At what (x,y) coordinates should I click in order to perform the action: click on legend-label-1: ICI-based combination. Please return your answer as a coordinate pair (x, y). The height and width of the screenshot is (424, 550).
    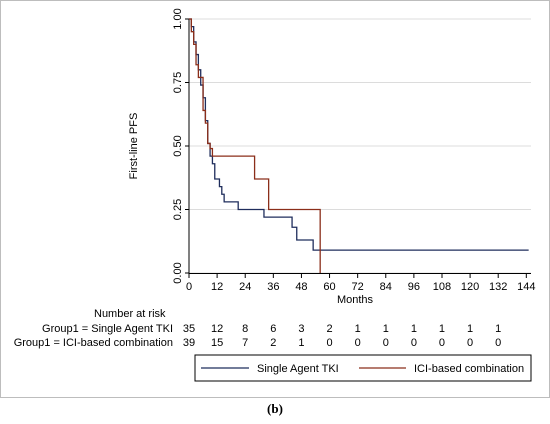
    Looking at the image, I should click on (469, 369).